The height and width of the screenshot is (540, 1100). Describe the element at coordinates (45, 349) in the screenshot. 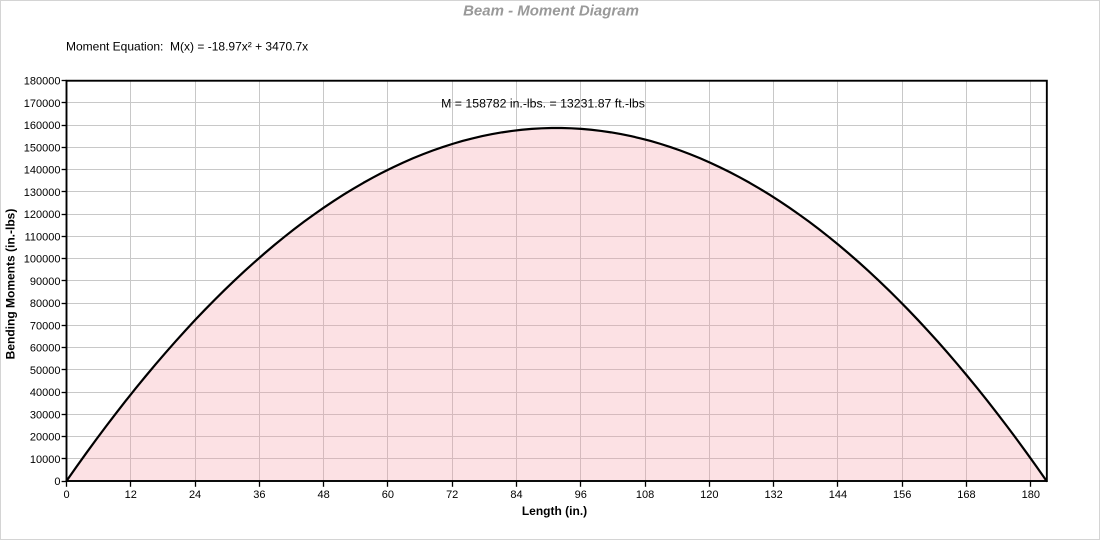

I see `svg-text: 60000` at that location.